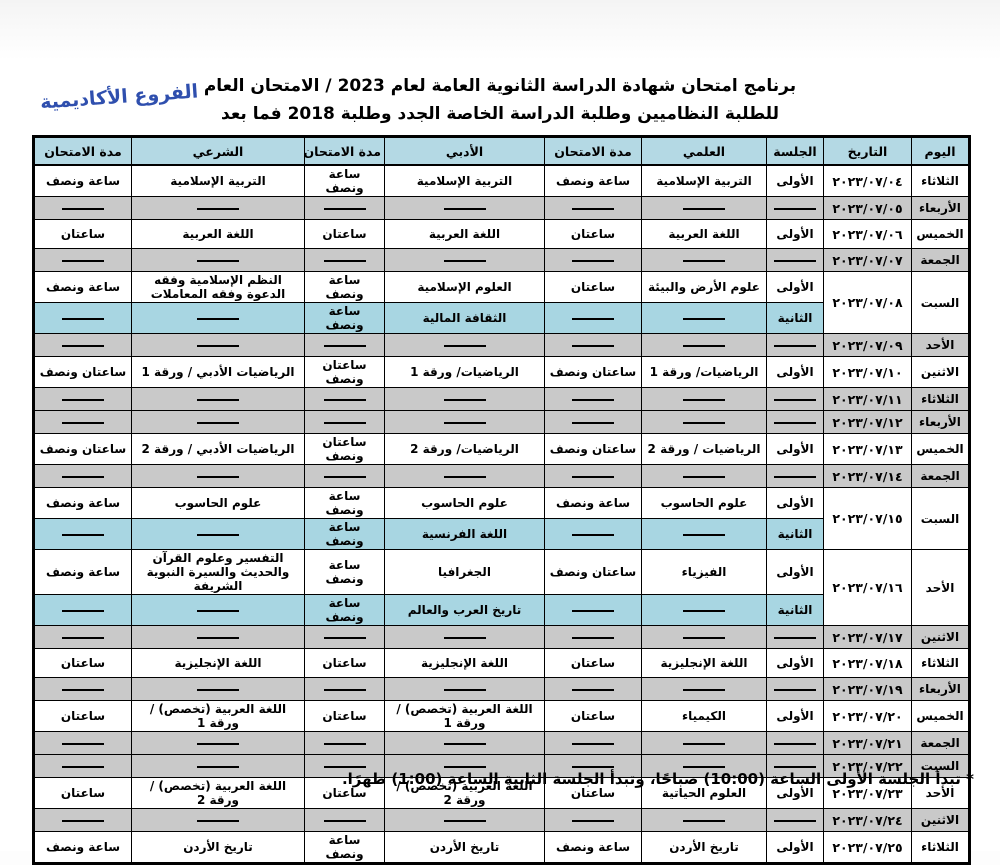 The height and width of the screenshot is (865, 1000). Describe the element at coordinates (704, 663) in the screenshot. I see `scientific-subject-cell: اللغة الإنجليزية` at that location.